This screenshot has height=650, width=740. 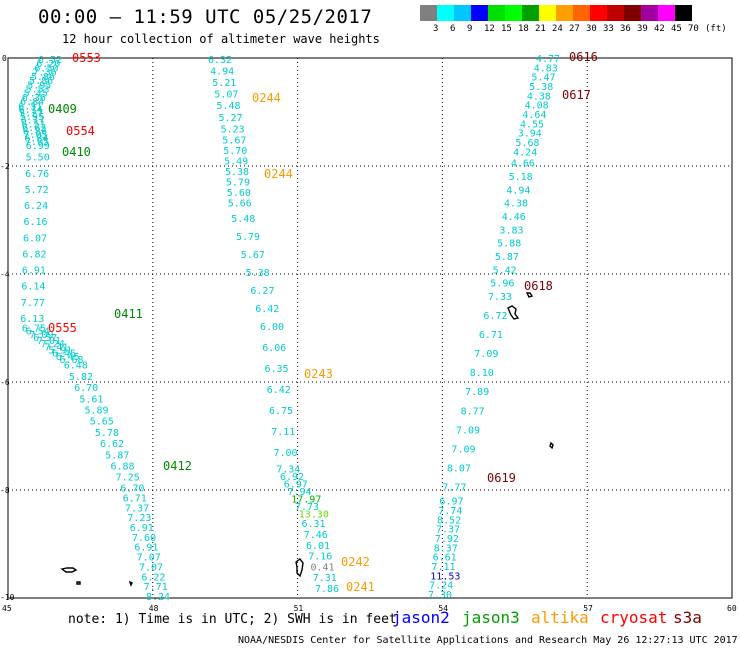 I want to click on track1-value: 6.99, so click(x=38, y=146).